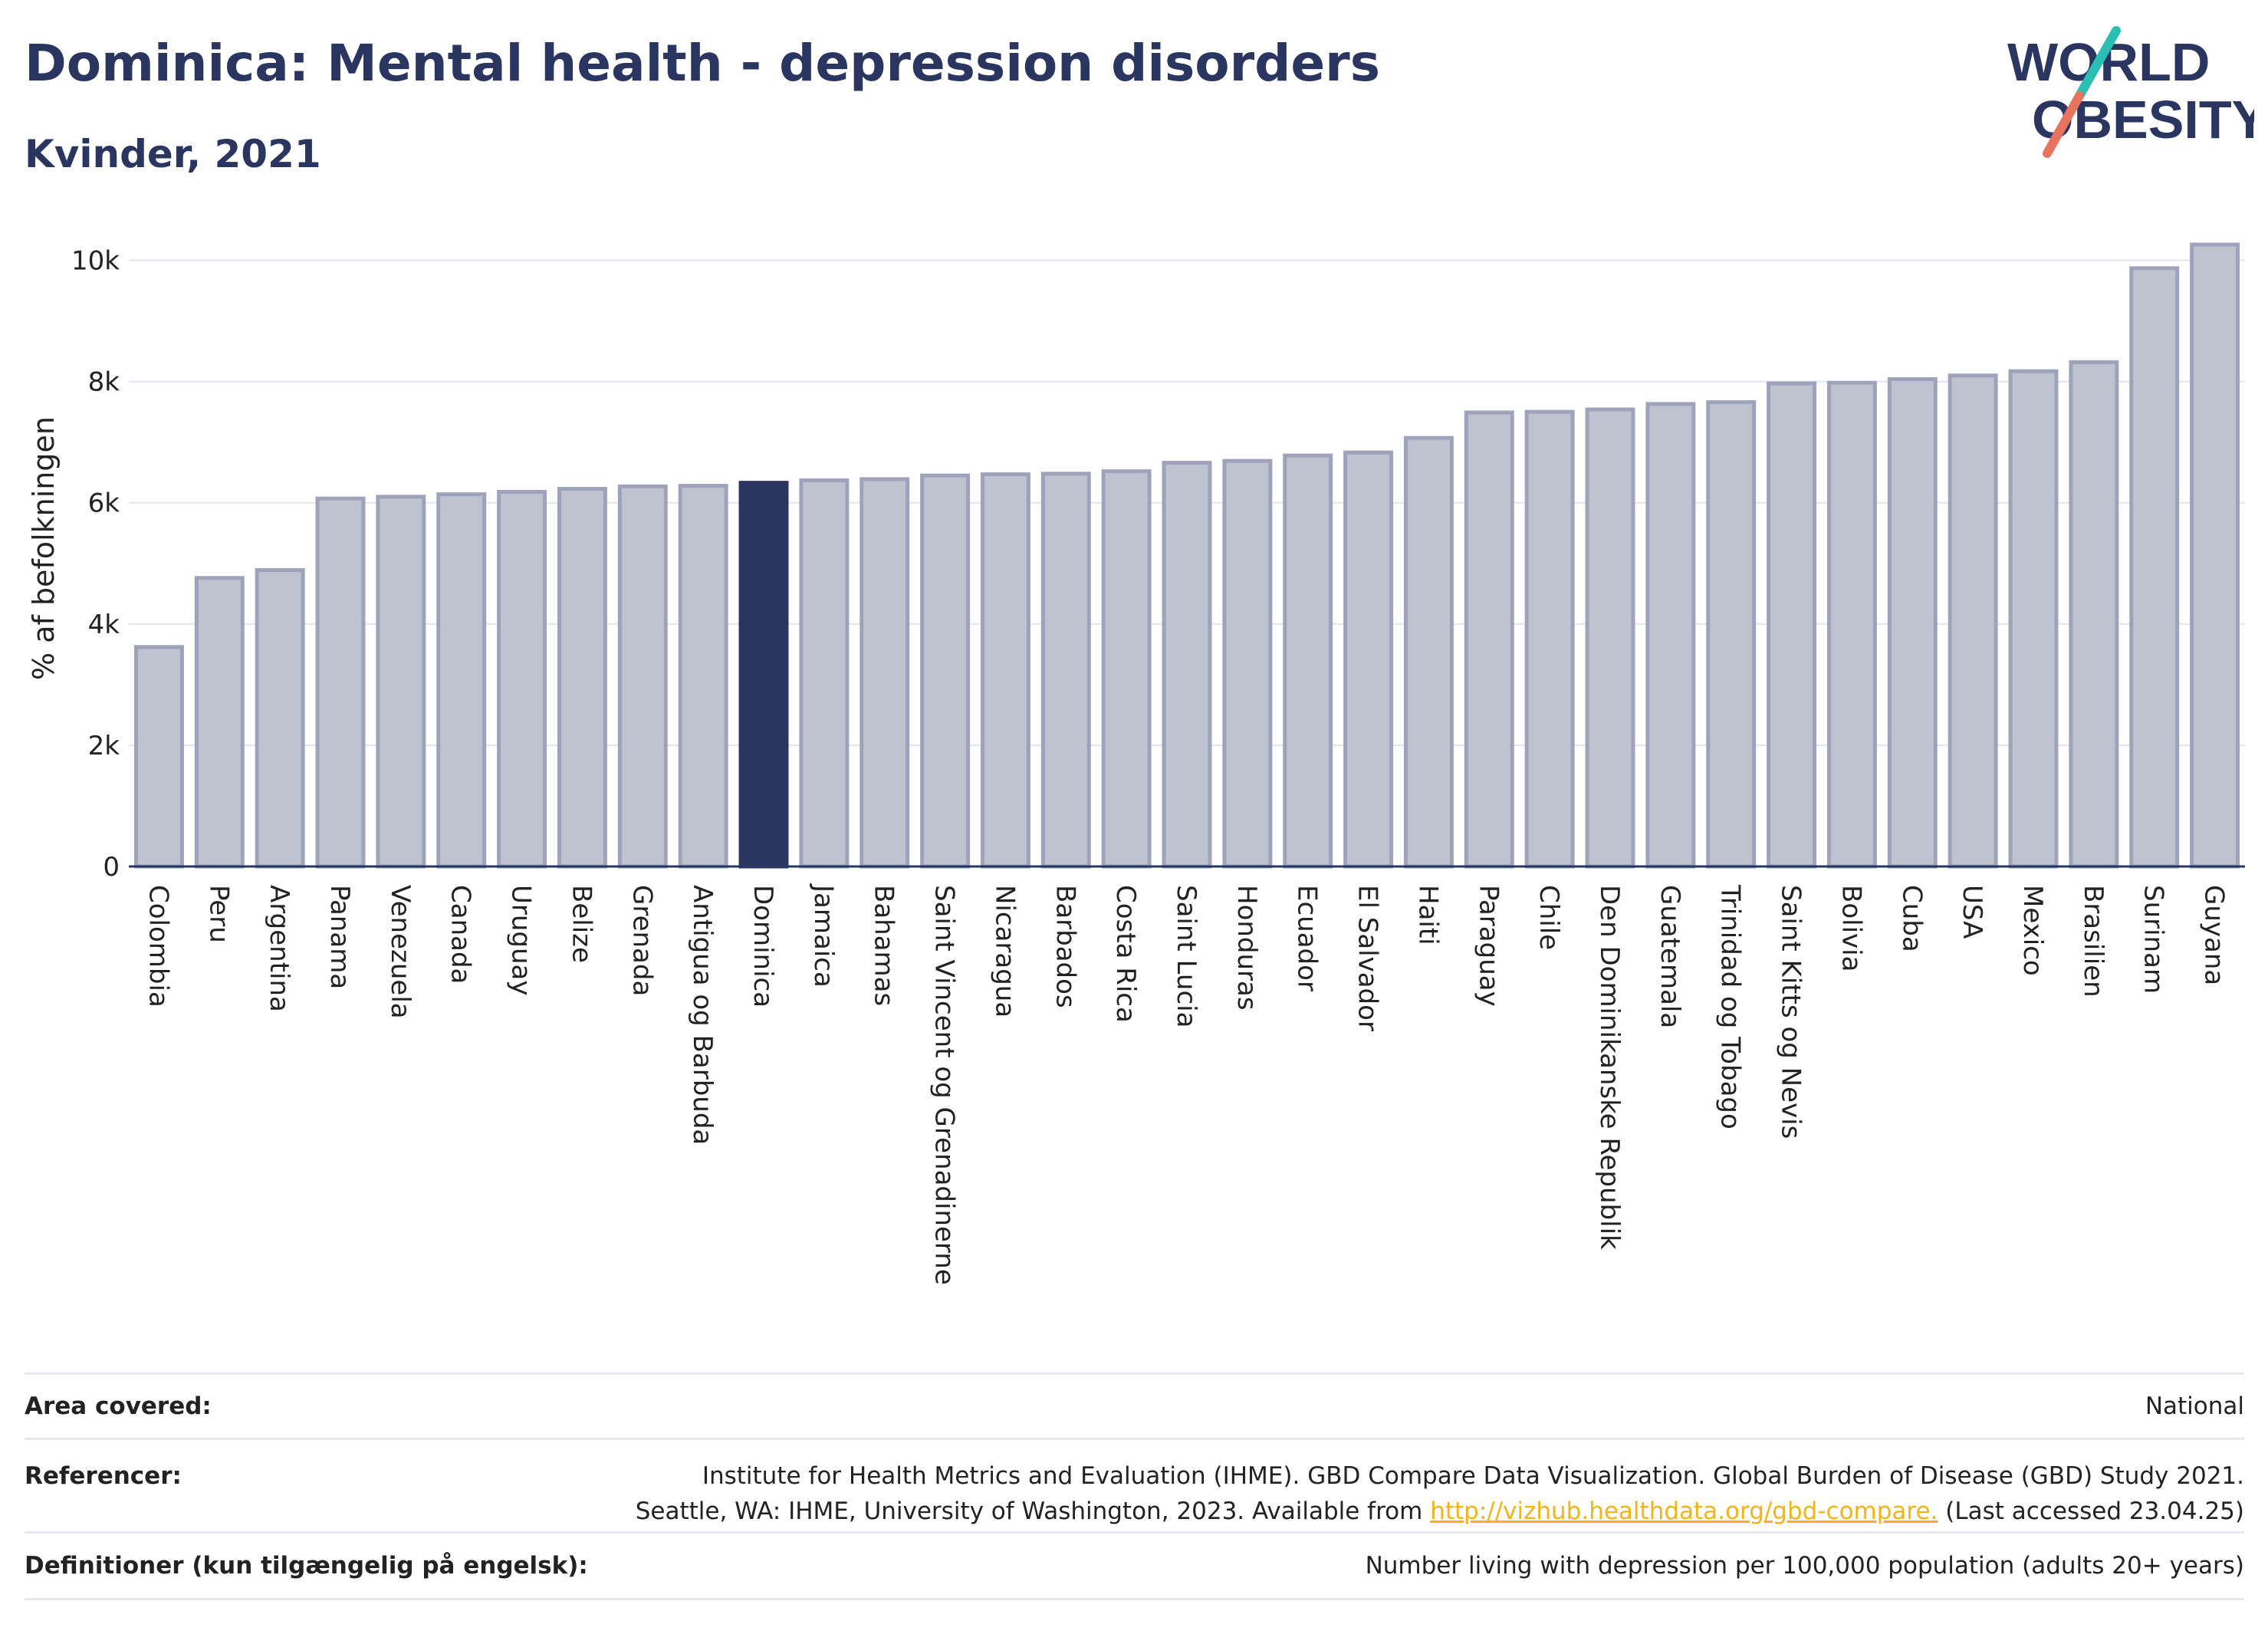 Image resolution: width=2268 pixels, height=1634 pixels. What do you see at coordinates (2194, 1406) in the screenshot?
I see `area-value: National` at bounding box center [2194, 1406].